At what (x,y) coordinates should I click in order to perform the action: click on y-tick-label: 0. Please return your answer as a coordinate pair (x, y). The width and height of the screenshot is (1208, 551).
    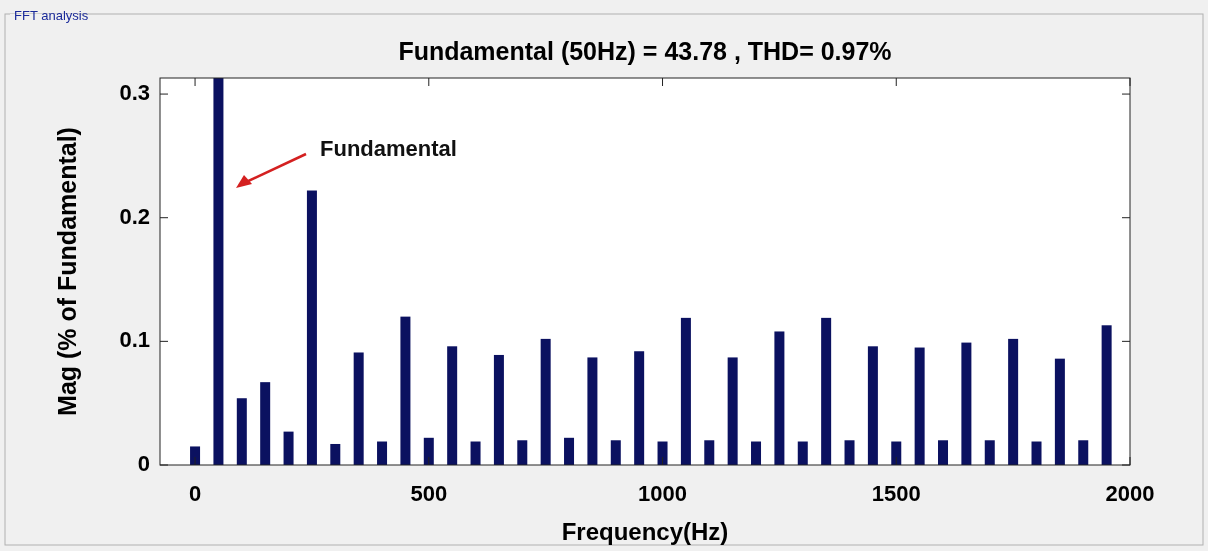
    Looking at the image, I should click on (143, 463).